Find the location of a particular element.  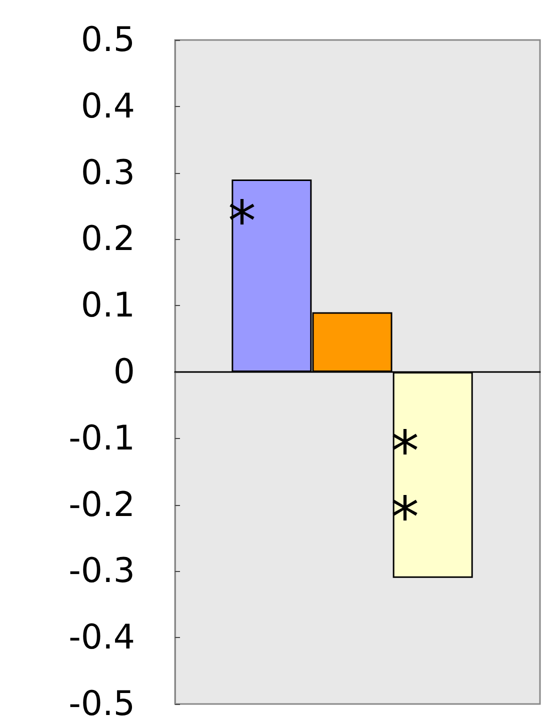

y-tick-label: -0.1 is located at coordinates (101, 438).